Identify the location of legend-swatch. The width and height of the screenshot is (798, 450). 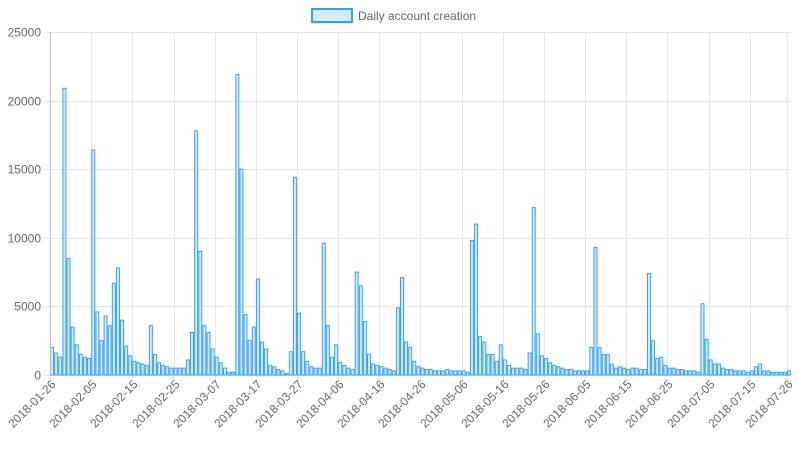
(332, 15).